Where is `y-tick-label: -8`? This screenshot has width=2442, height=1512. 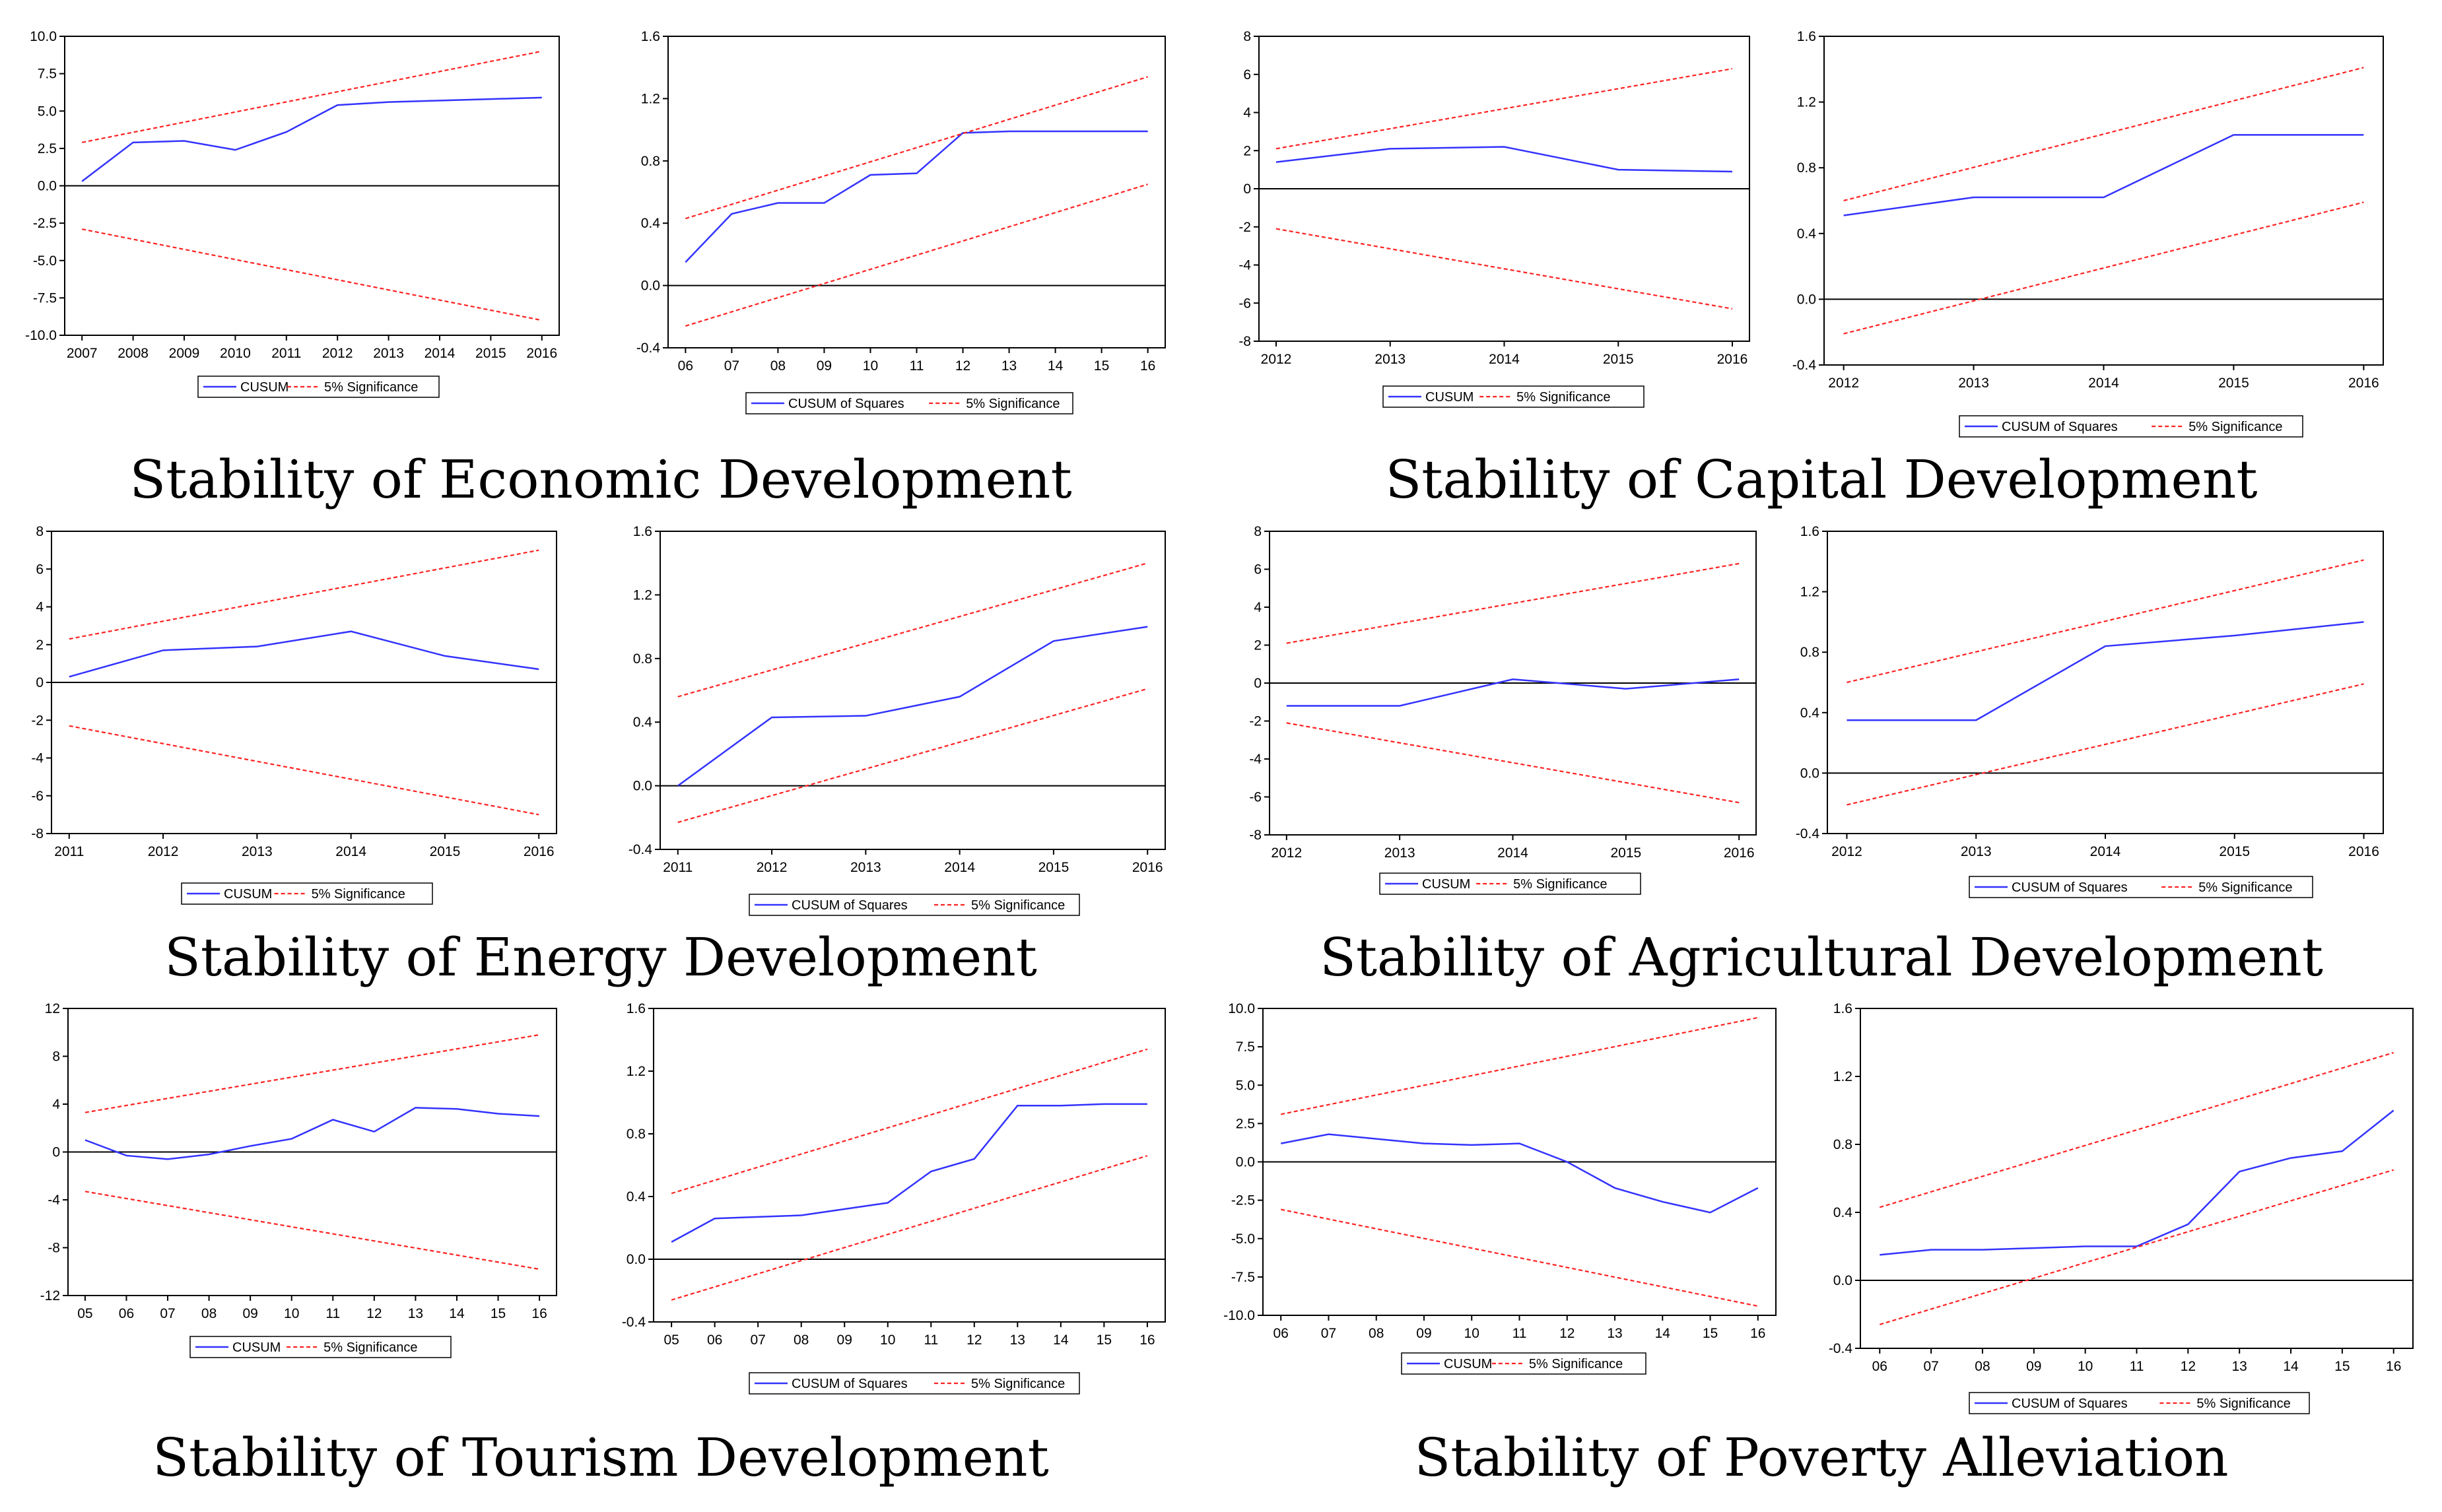 y-tick-label: -8 is located at coordinates (1255, 835).